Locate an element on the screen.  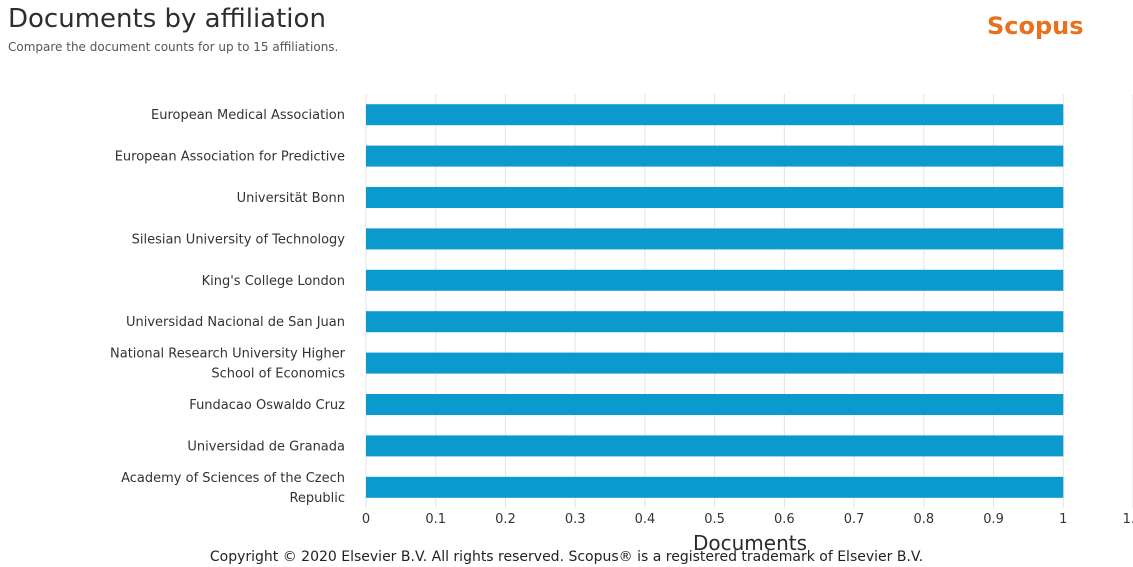
x-tick-label: 0.9 is located at coordinates (993, 519).